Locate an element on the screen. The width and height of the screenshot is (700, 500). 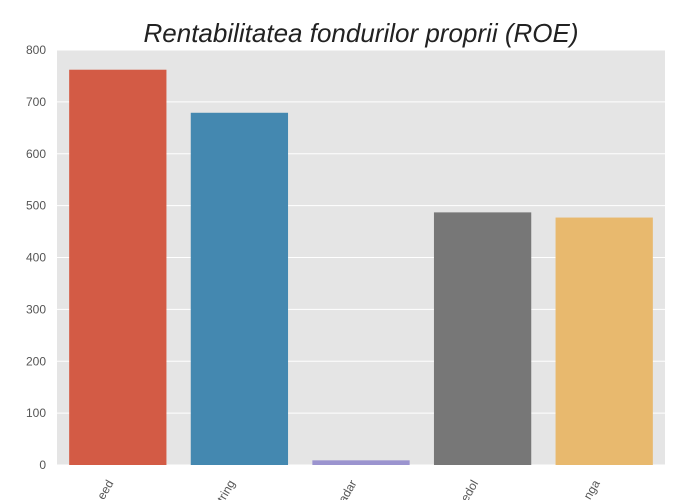
y-axis-tick-labels: 0 100 200 300 400 500 600 700 800 is located at coordinates (36, 257).